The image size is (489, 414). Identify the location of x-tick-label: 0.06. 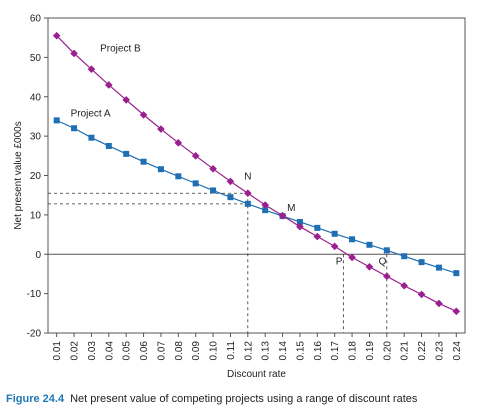
(144, 351).